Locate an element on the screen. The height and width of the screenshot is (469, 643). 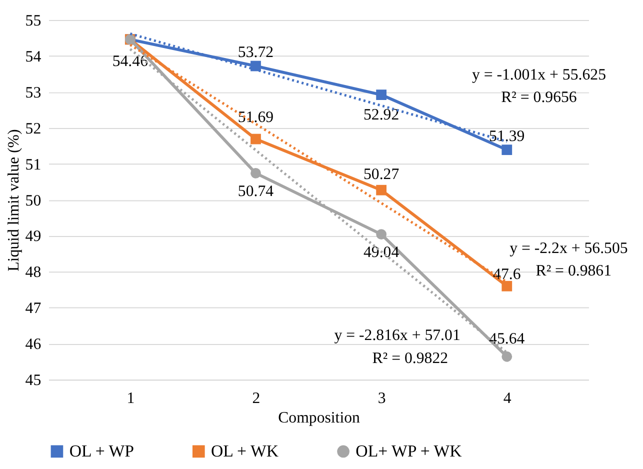
data-label: 50.27 is located at coordinates (381, 175).